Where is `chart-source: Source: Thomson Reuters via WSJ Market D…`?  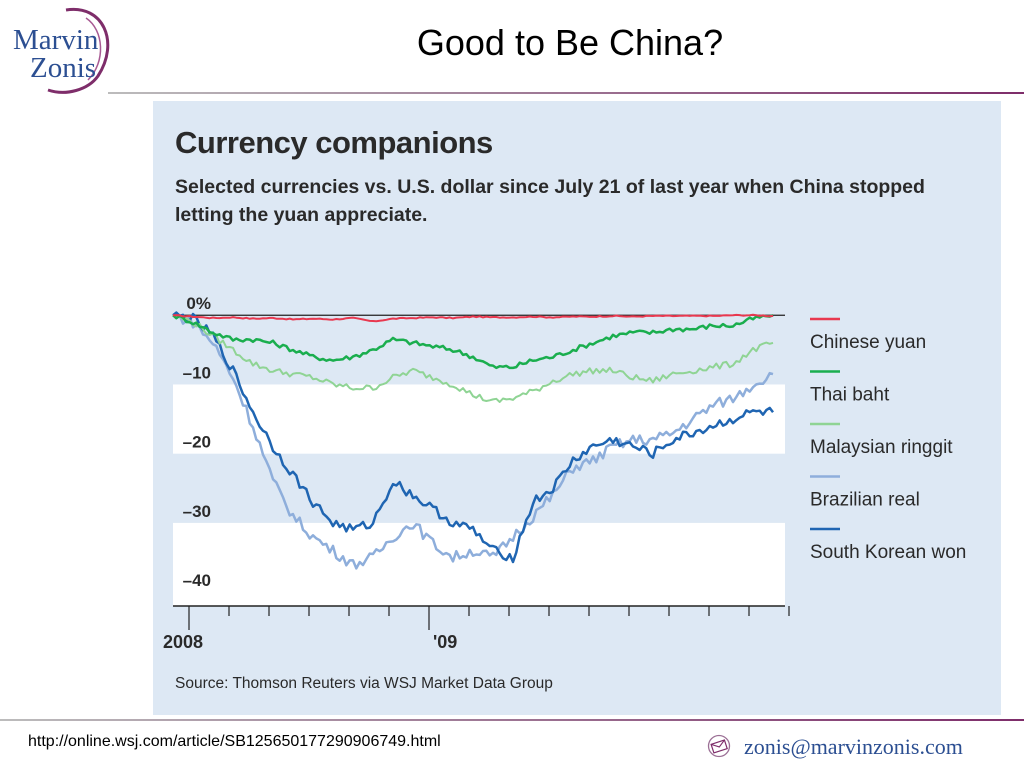 chart-source: Source: Thomson Reuters via WSJ Market D… is located at coordinates (364, 683).